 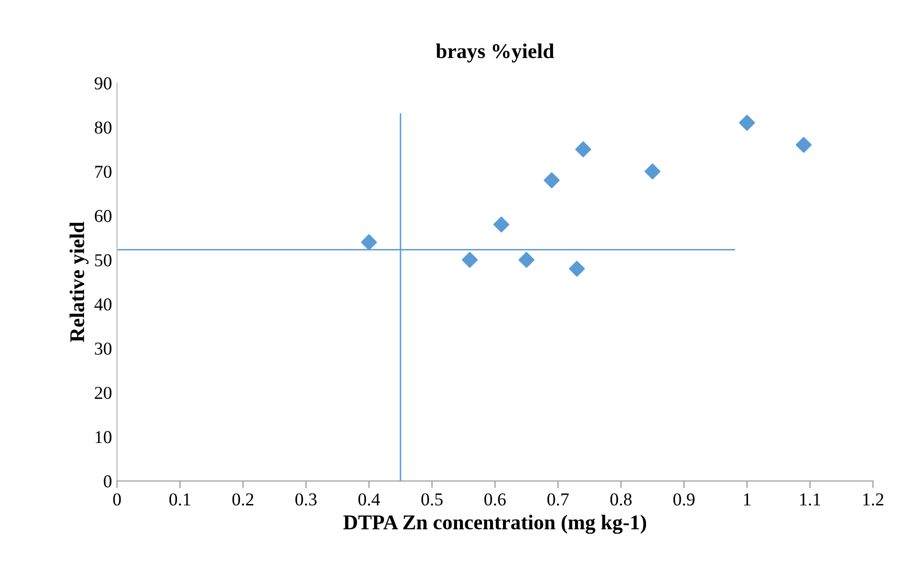 What do you see at coordinates (103, 172) in the screenshot?
I see `y-tick-label: 70` at bounding box center [103, 172].